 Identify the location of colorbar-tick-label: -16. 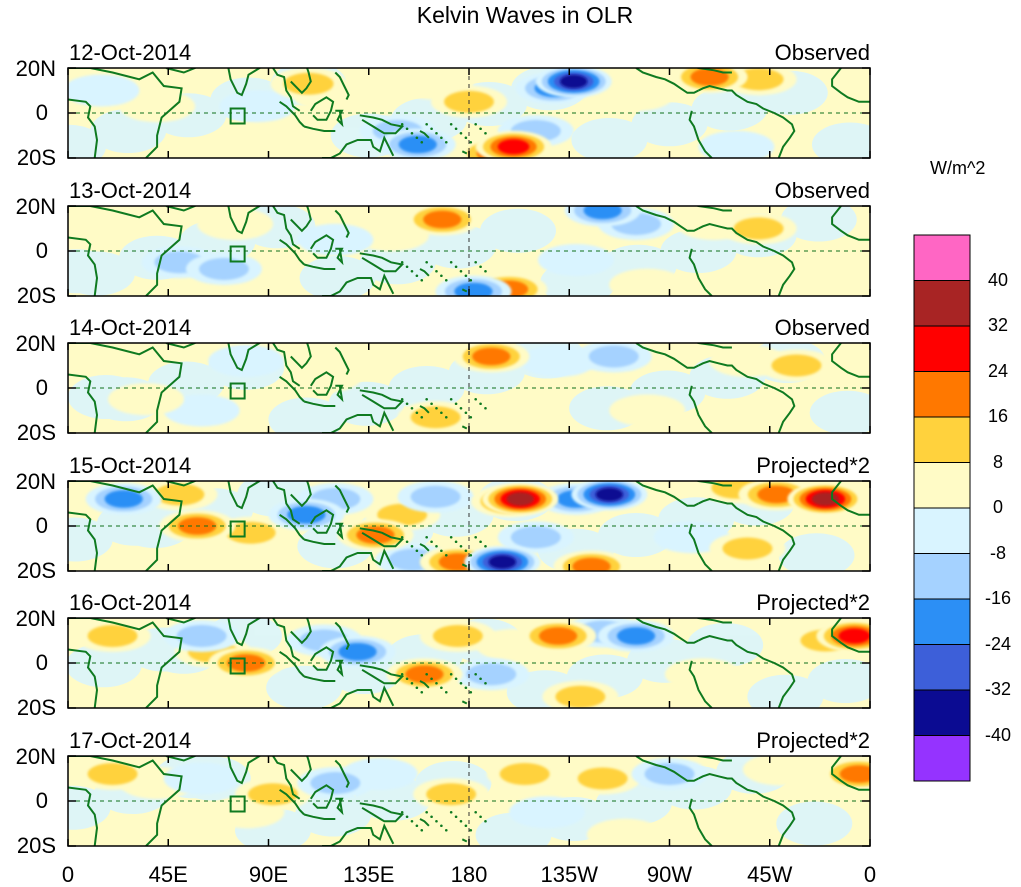
(997, 598).